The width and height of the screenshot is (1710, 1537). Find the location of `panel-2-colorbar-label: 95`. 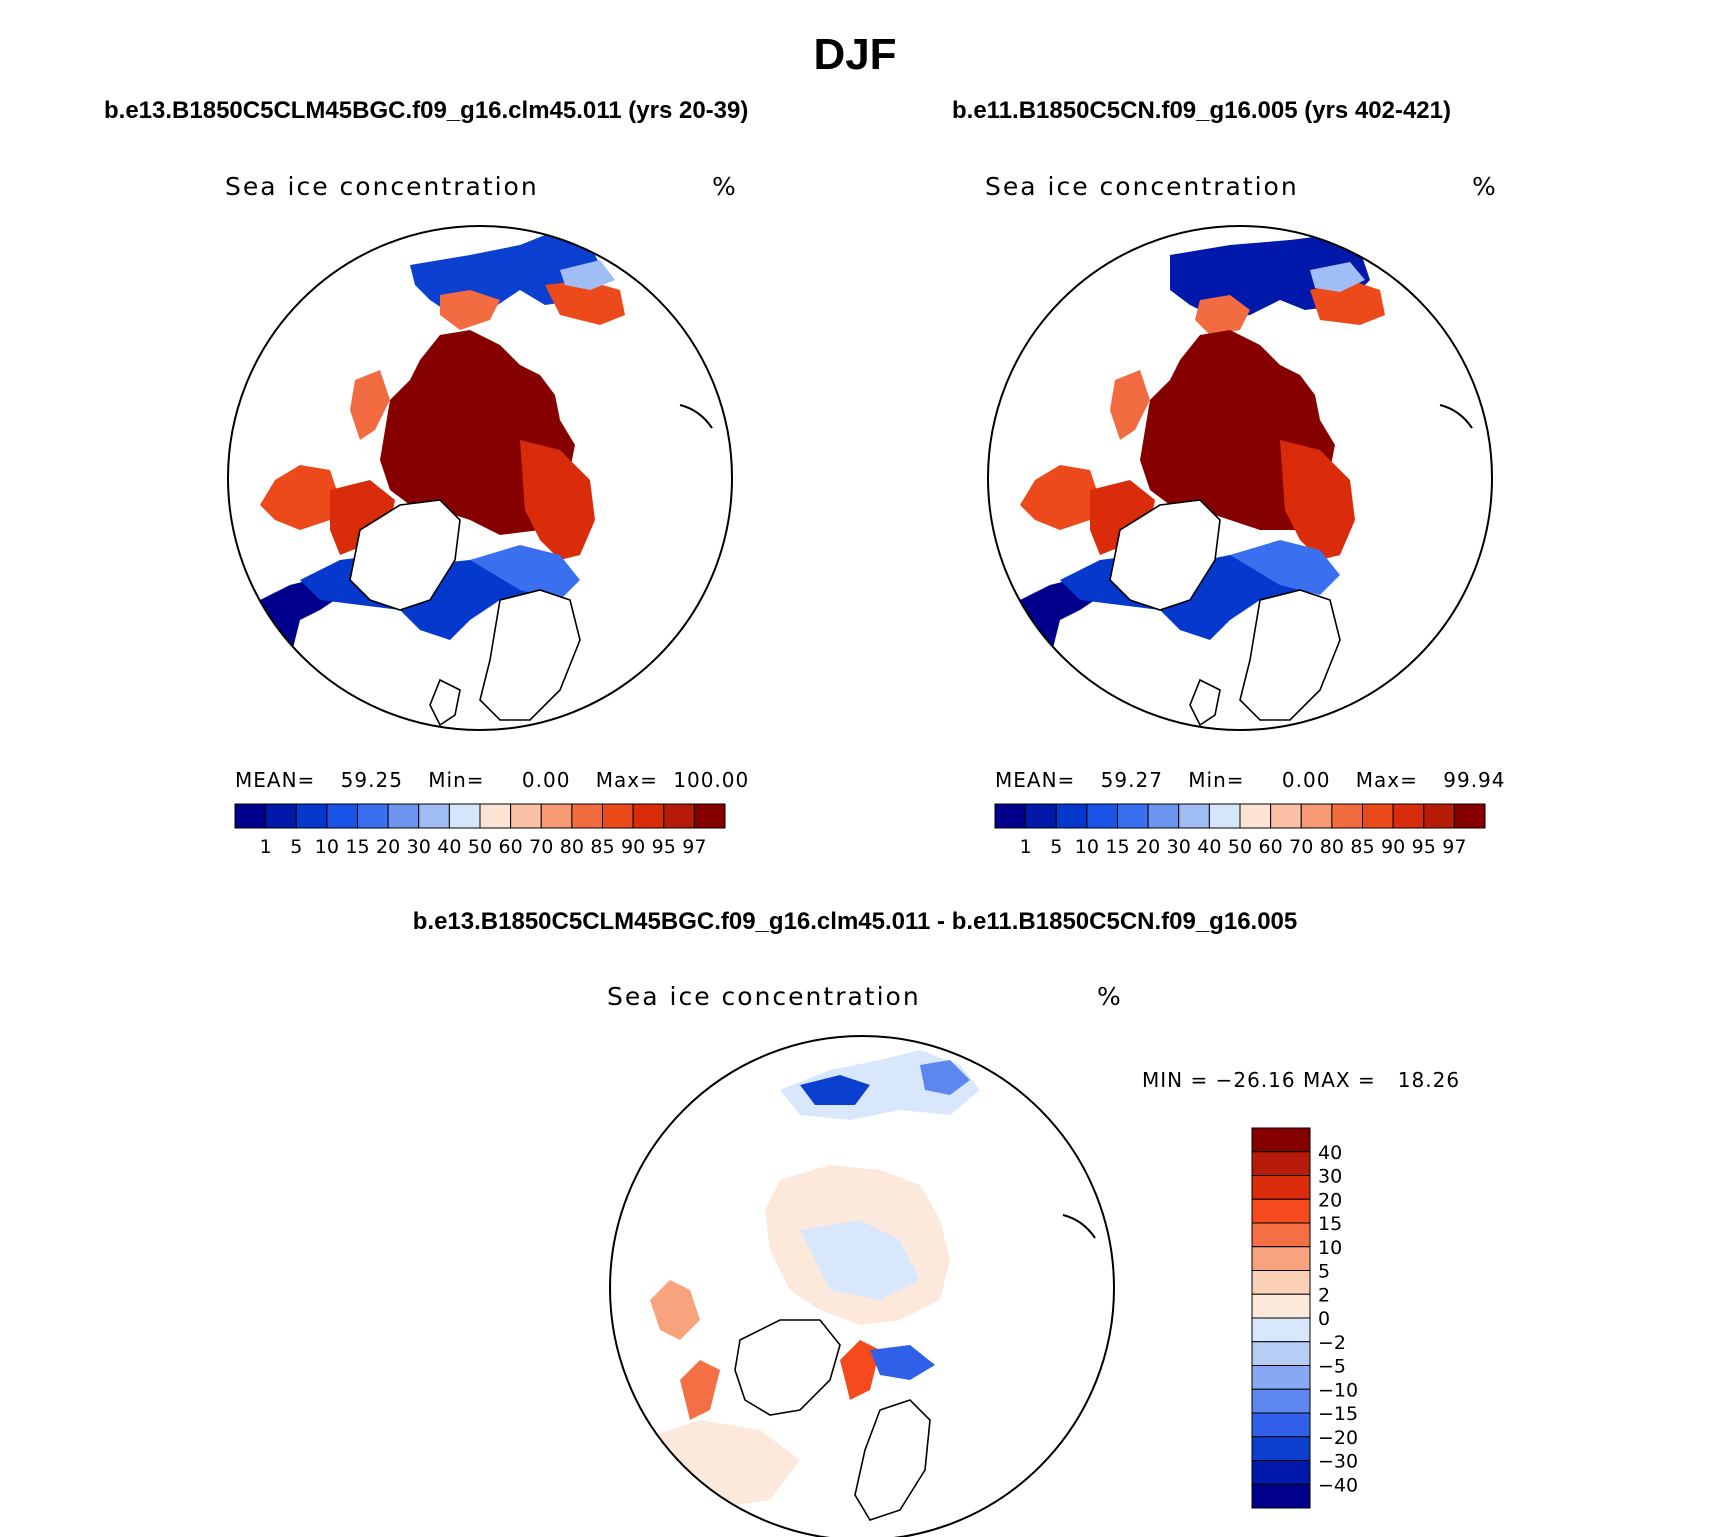

panel-2-colorbar-label: 95 is located at coordinates (1424, 847).